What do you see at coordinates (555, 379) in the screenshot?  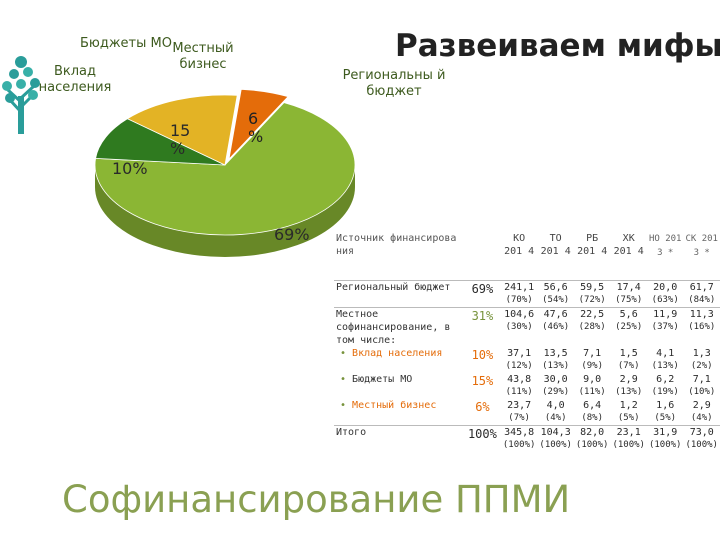 I see `cell-value: 30,0` at bounding box center [555, 379].